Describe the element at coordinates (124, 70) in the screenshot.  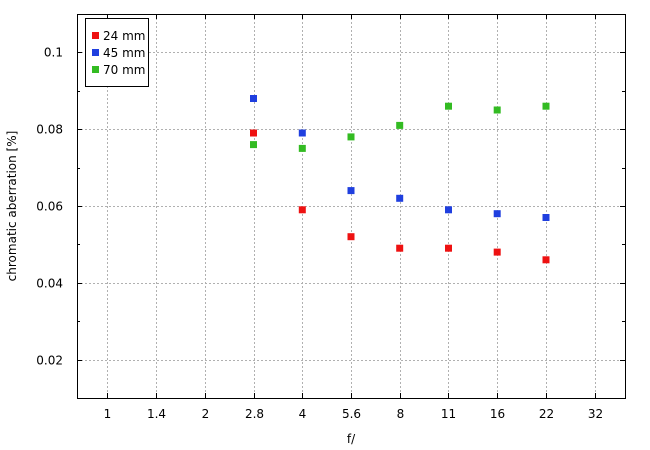
I see `legend-label: 70 mm` at that location.